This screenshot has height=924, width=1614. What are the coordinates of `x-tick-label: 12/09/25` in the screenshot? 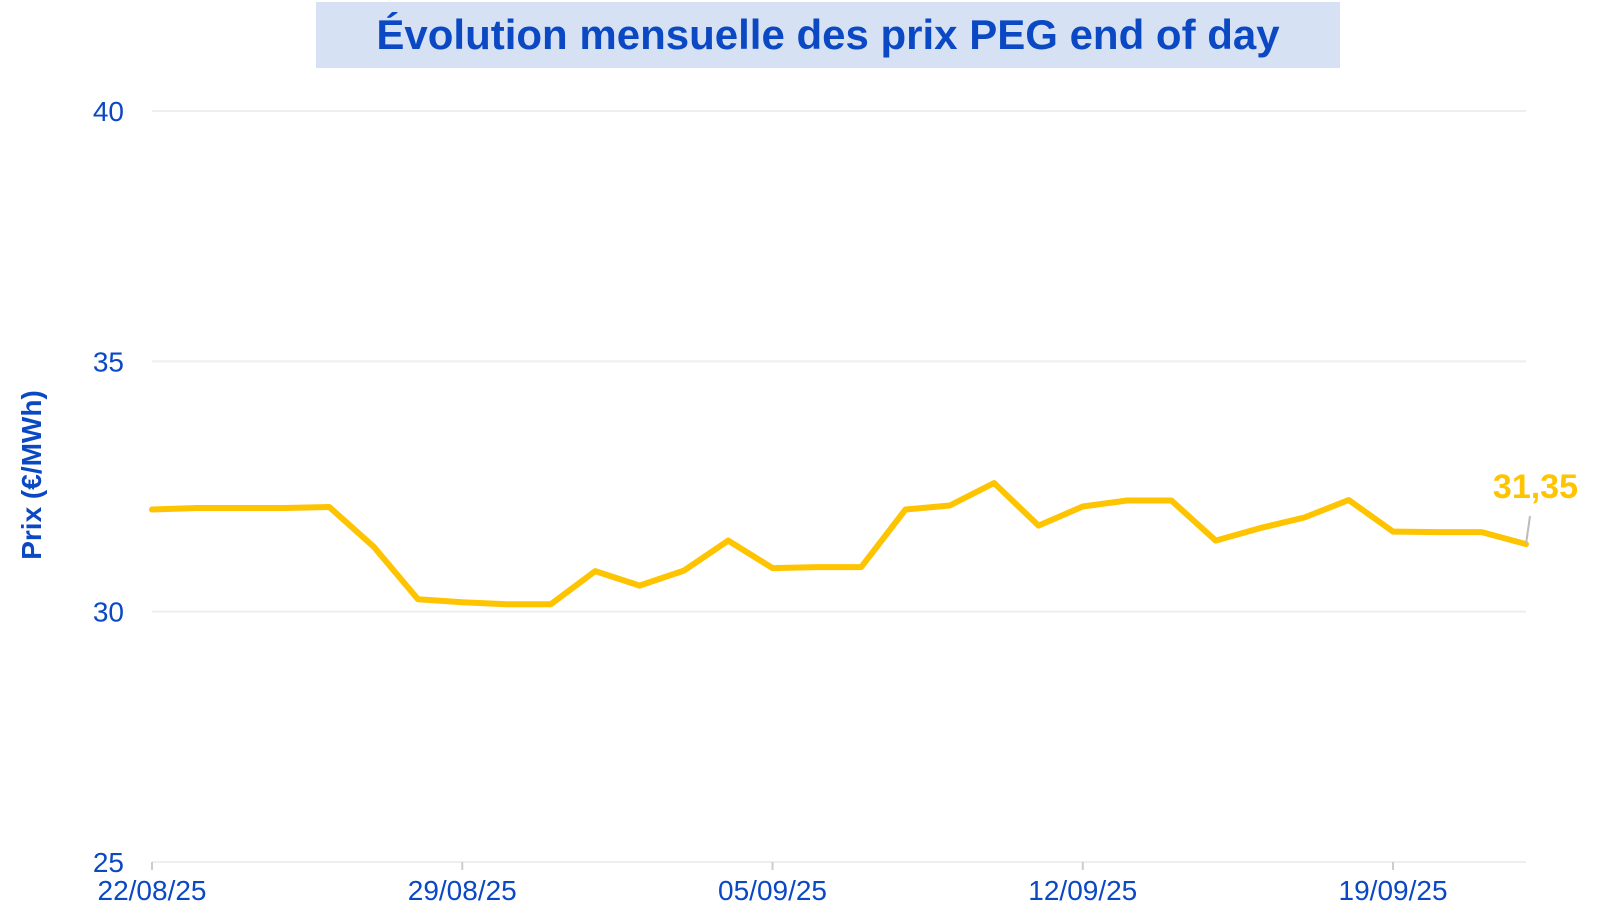 It's located at (1082, 890).